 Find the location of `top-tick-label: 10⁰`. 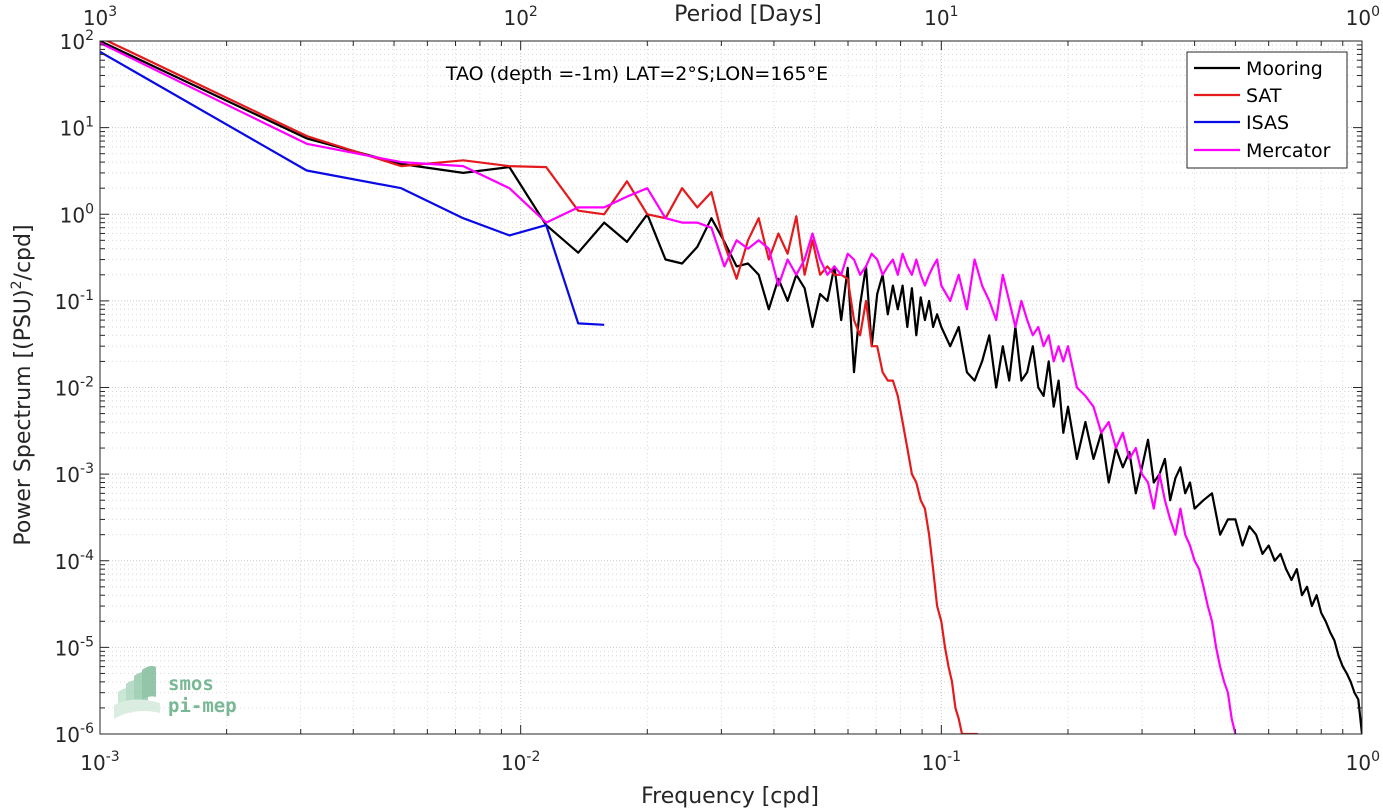

top-tick-label: 10⁰ is located at coordinates (1363, 17).